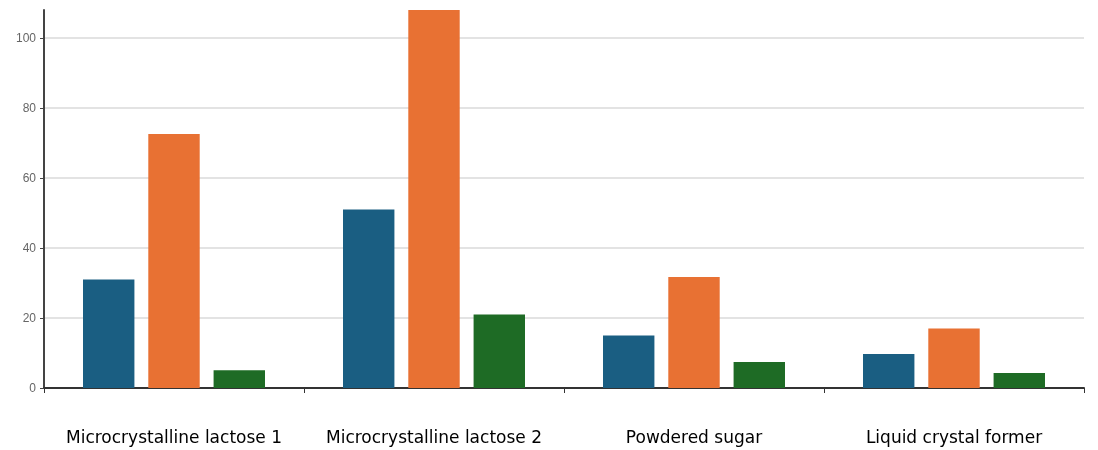 This screenshot has height=450, width=1098. Describe the element at coordinates (29, 318) in the screenshot. I see `y-tick-label: 20` at that location.